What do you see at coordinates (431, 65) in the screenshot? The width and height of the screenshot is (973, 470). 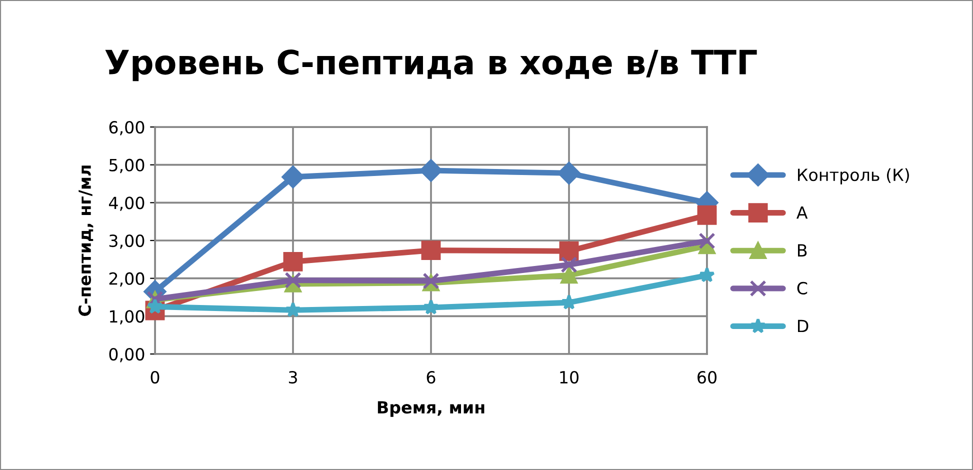 I see `chart-title: Уровень С-пептида в ходе в/в ТТГ` at bounding box center [431, 65].